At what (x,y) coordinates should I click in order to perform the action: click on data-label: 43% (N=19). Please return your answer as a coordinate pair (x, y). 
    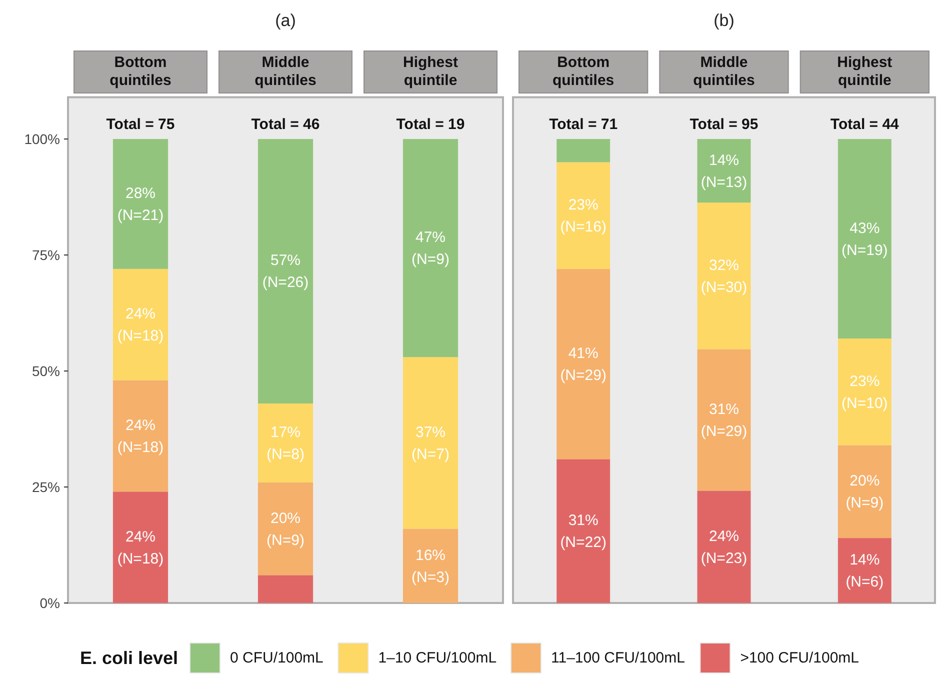
    Looking at the image, I should click on (865, 238).